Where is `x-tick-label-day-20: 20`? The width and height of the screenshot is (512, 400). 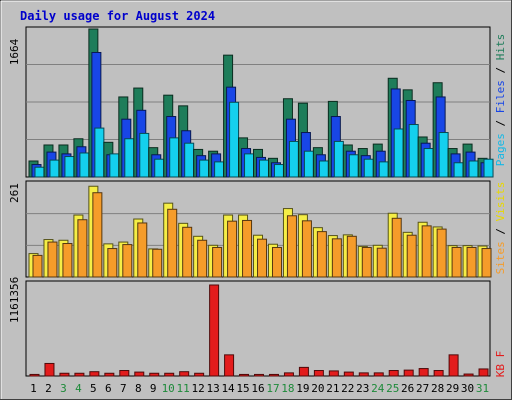
x-tick-label-day-20: 20 is located at coordinates (317, 388).